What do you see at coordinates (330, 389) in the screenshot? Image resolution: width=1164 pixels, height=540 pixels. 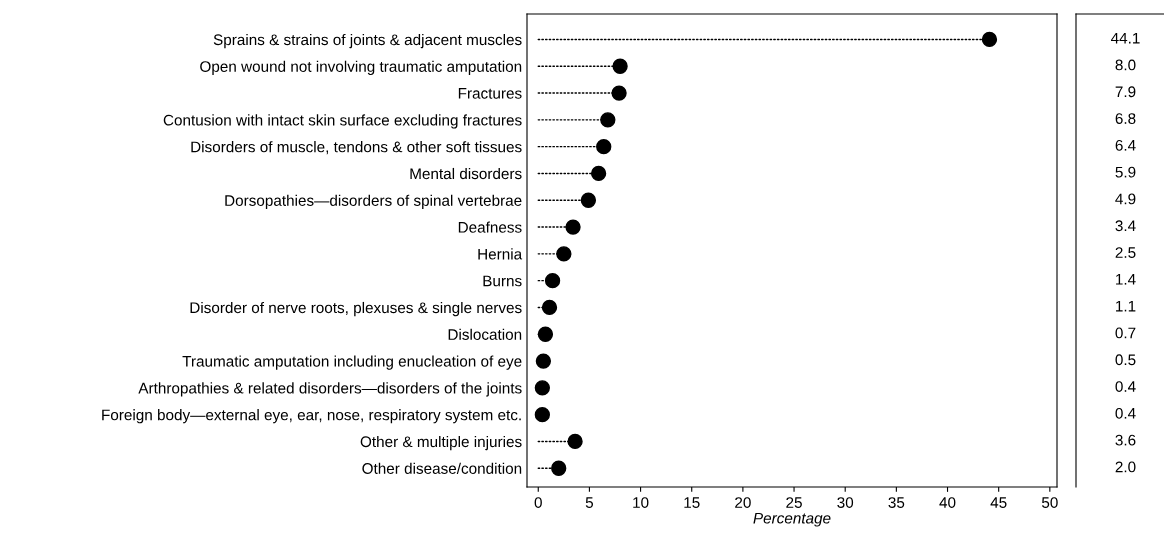 I see `y-tick-label: Arthropathies & related disorders—disorders of the joints` at bounding box center [330, 389].